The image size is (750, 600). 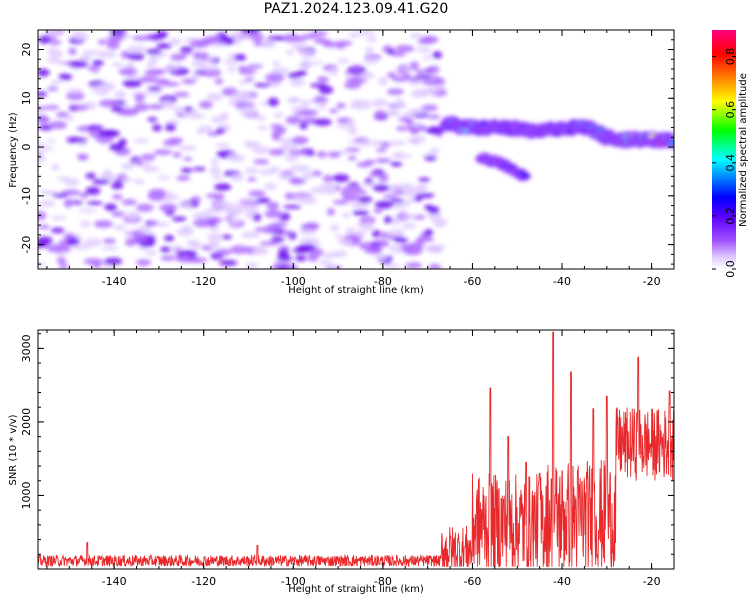 I want to click on colorbar-tick-label: 0.8, so click(x=730, y=57).